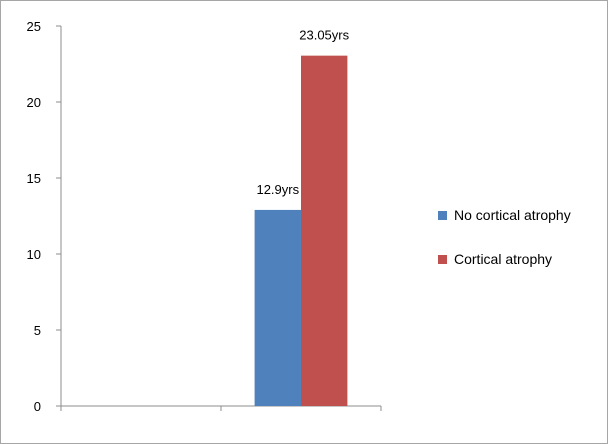  Describe the element at coordinates (37, 330) in the screenshot. I see `y-tick-label: 5` at that location.